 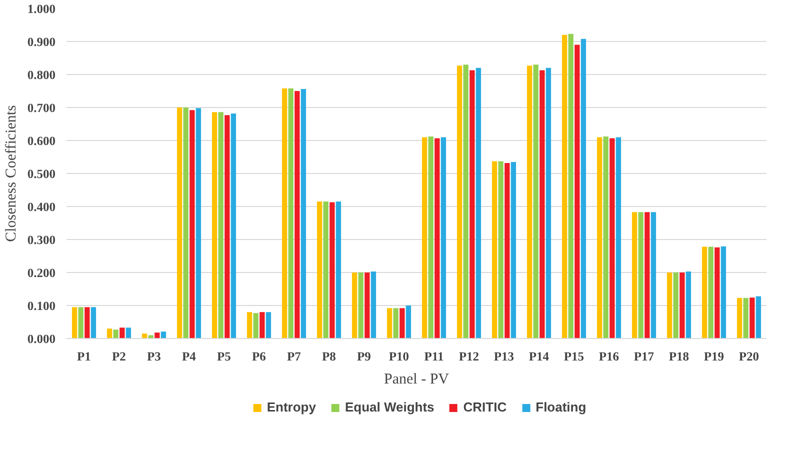 I want to click on y-tick-label: 0.700, so click(x=41, y=108).